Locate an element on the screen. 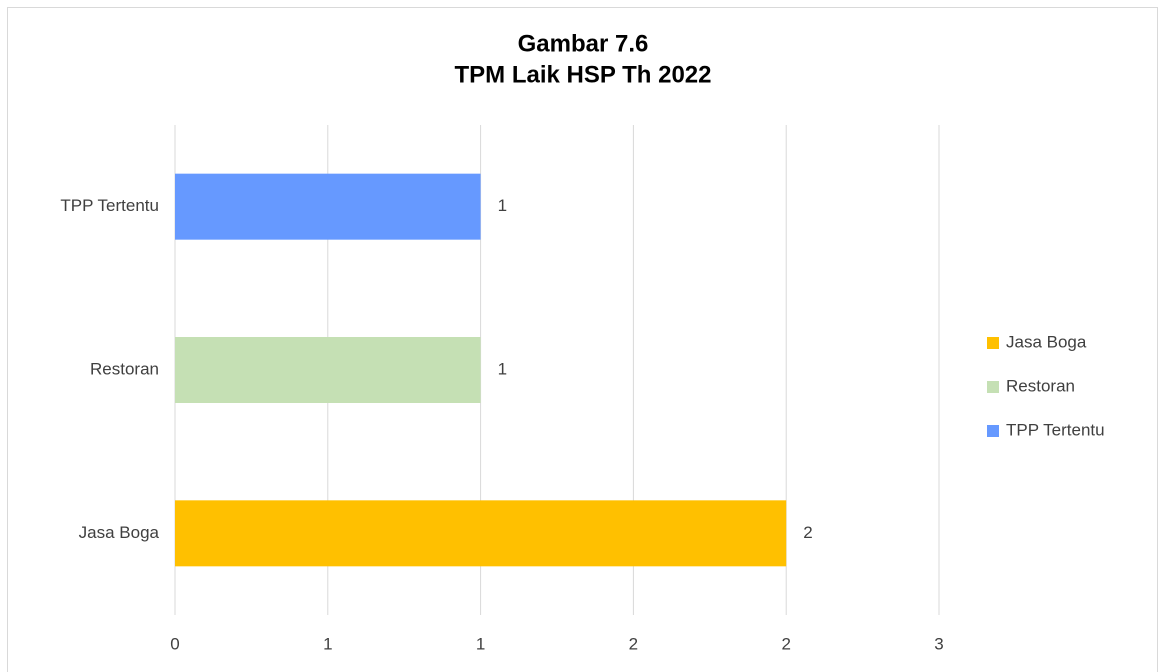 This screenshot has height=672, width=1158. x-tick-label: 0 is located at coordinates (174, 643).